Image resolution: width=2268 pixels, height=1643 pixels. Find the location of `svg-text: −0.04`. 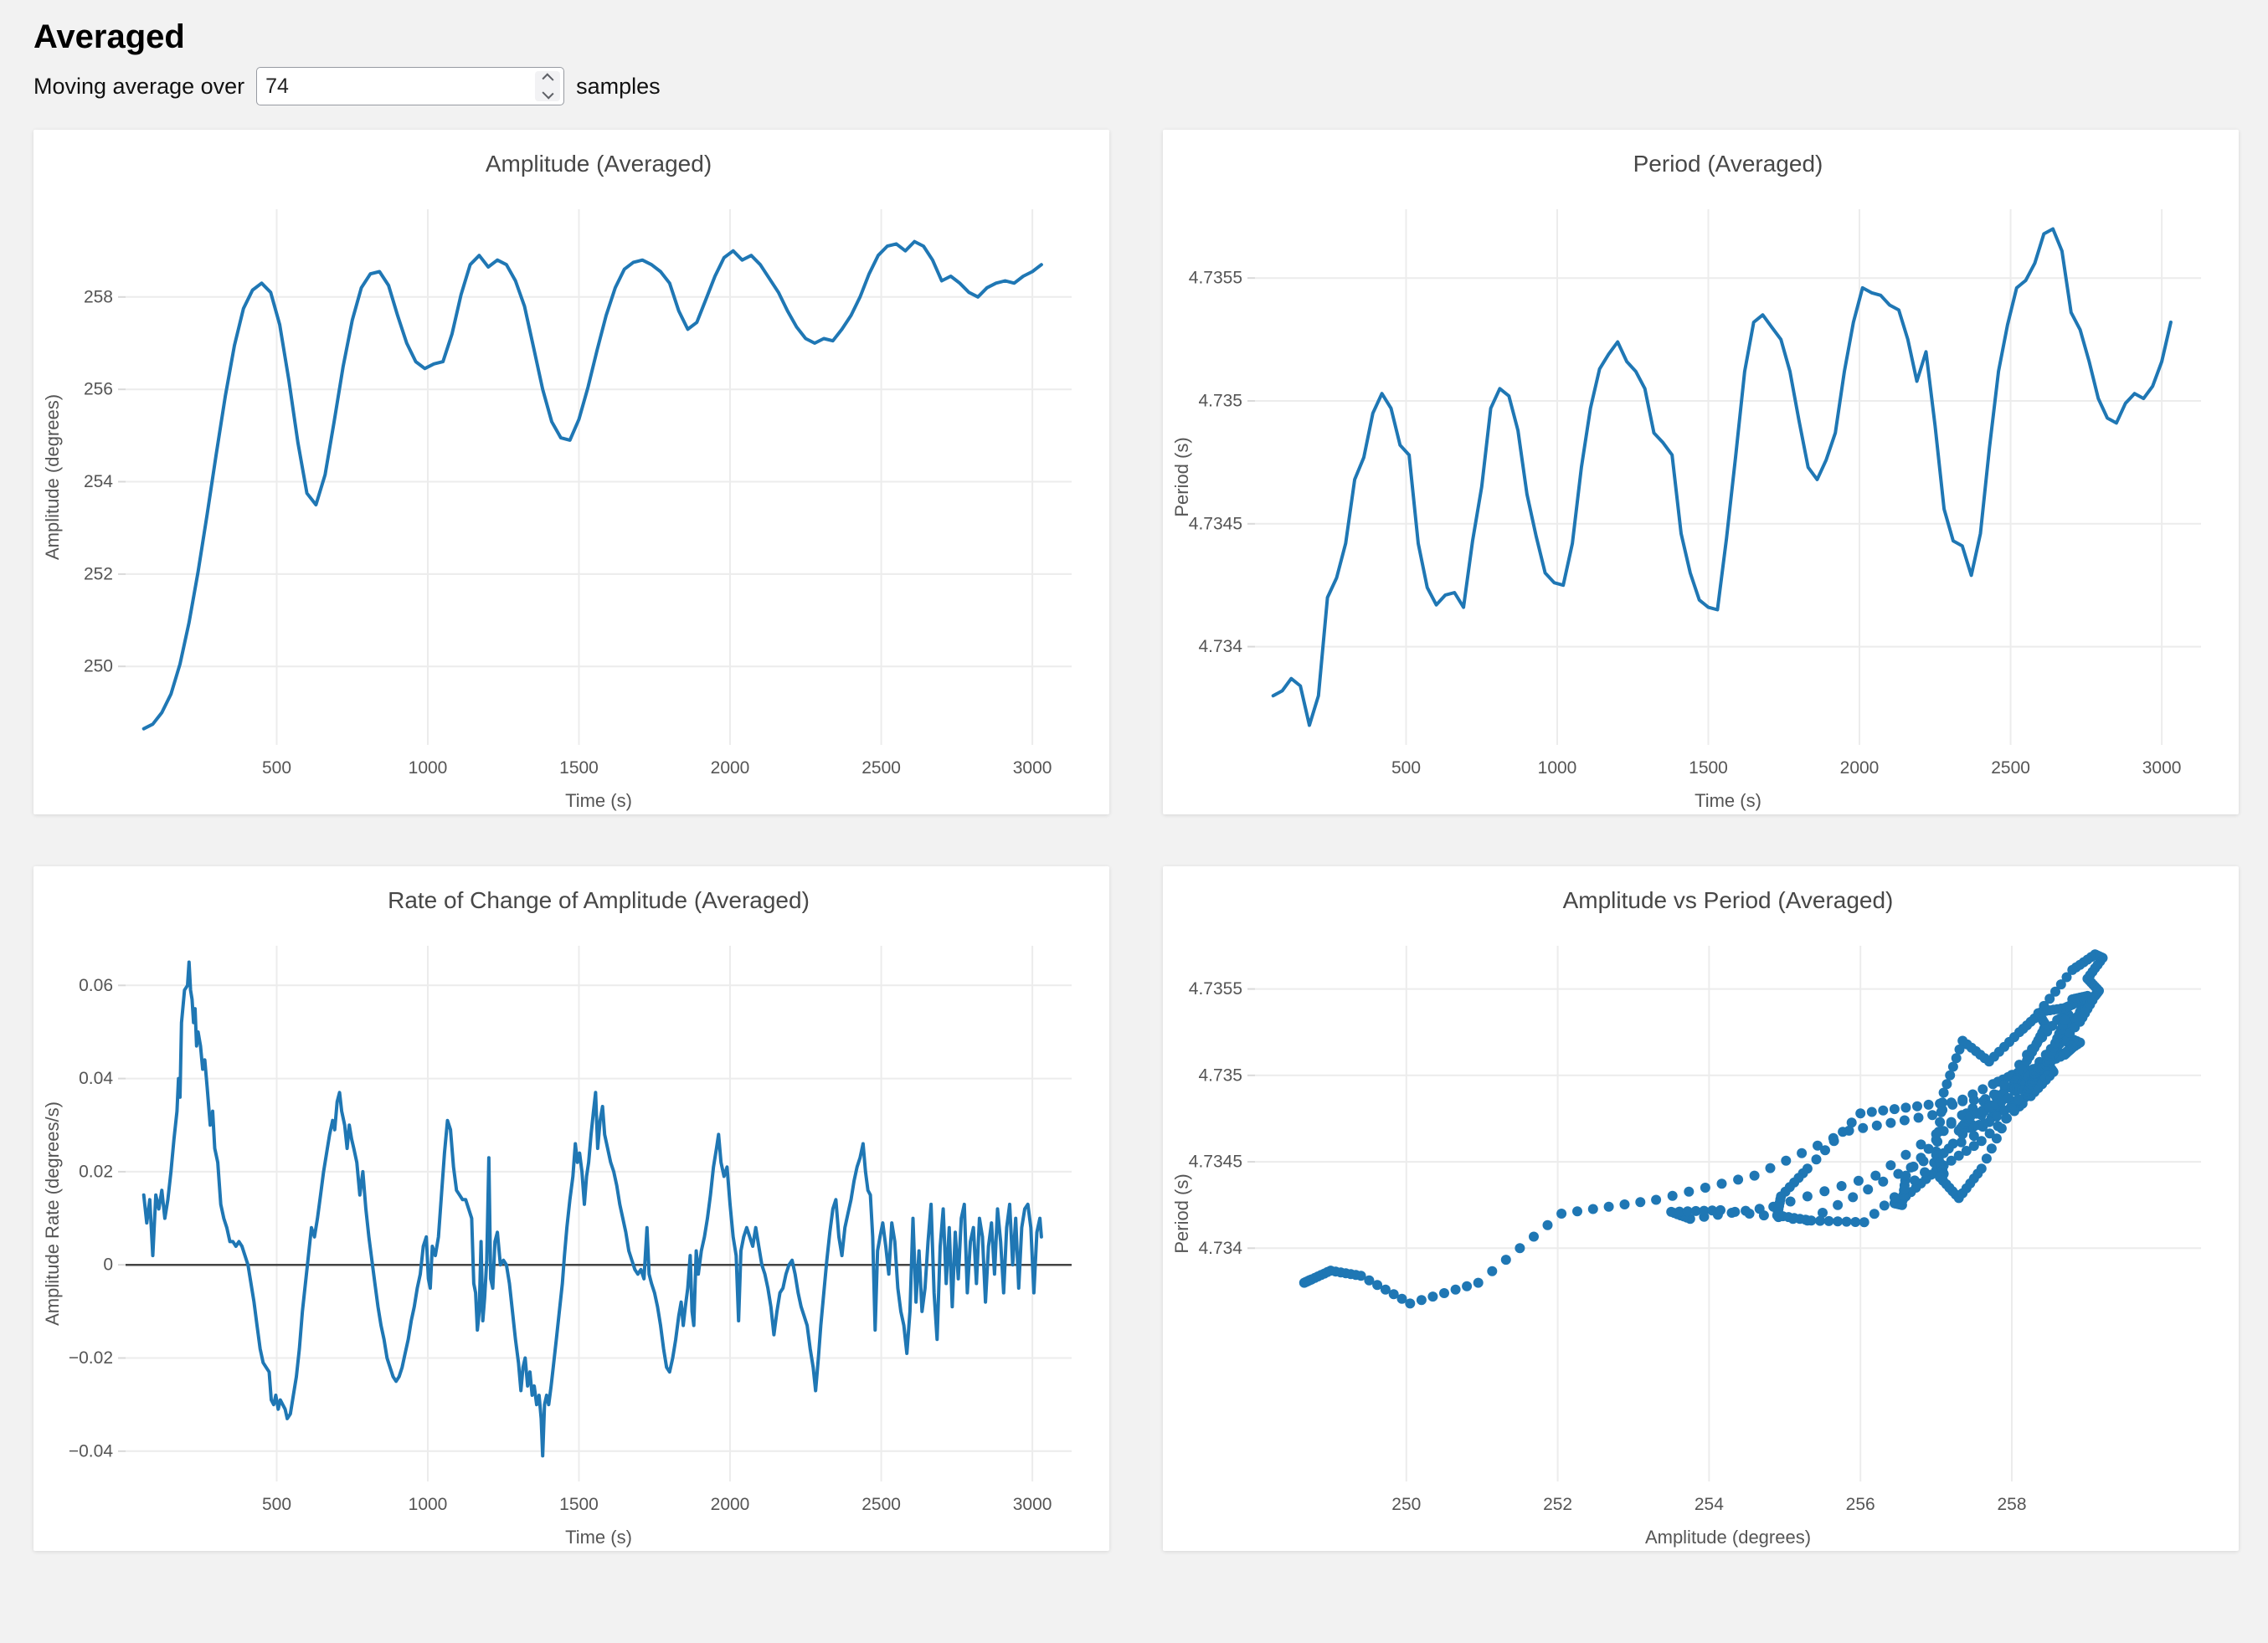

svg-text: −0.04 is located at coordinates (91, 1451).